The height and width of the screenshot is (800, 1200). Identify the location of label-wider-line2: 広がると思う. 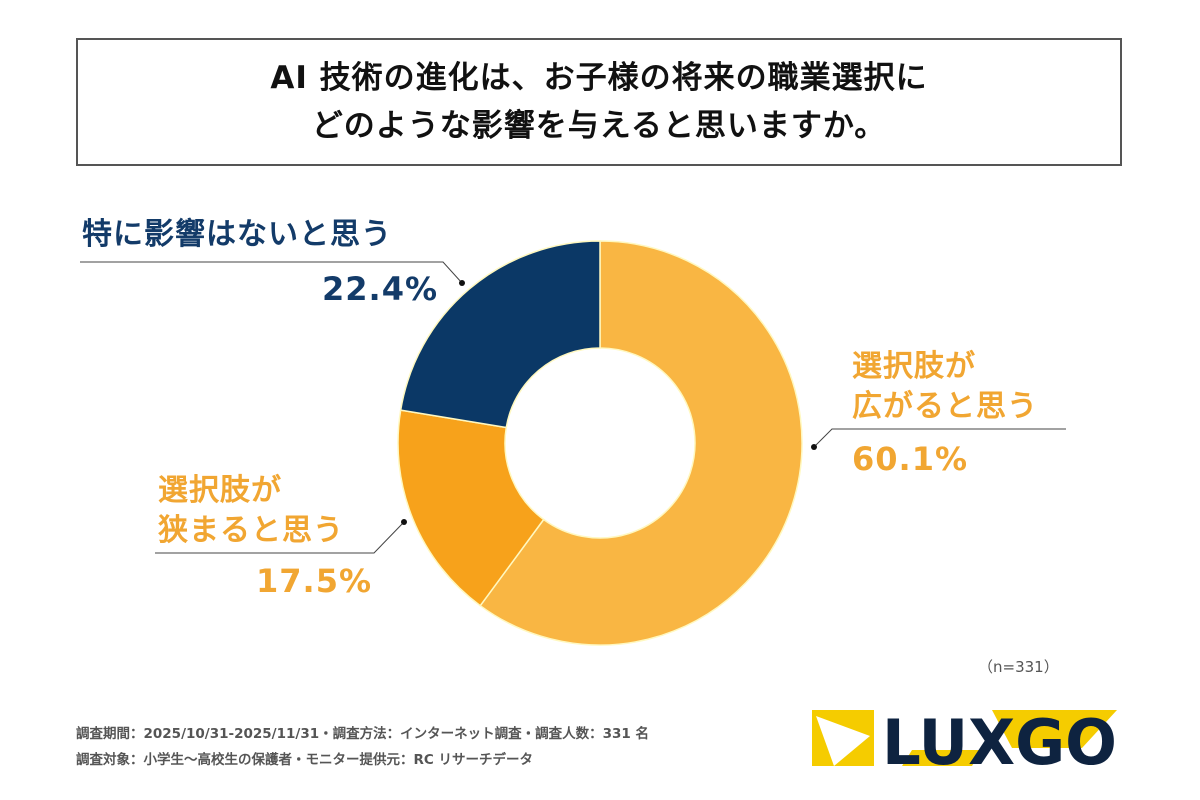
(945, 406).